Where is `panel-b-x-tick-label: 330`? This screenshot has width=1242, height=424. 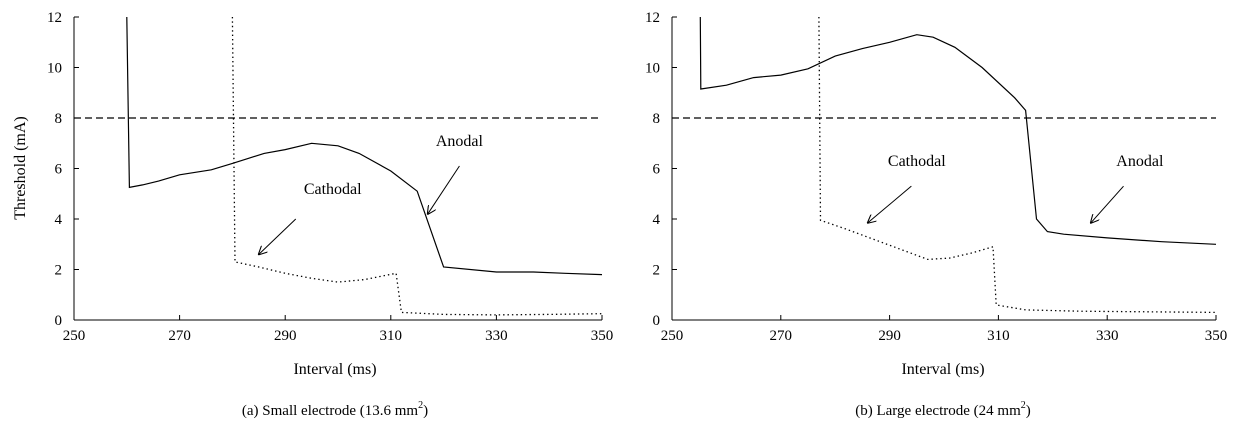 panel-b-x-tick-label: 330 is located at coordinates (1107, 336).